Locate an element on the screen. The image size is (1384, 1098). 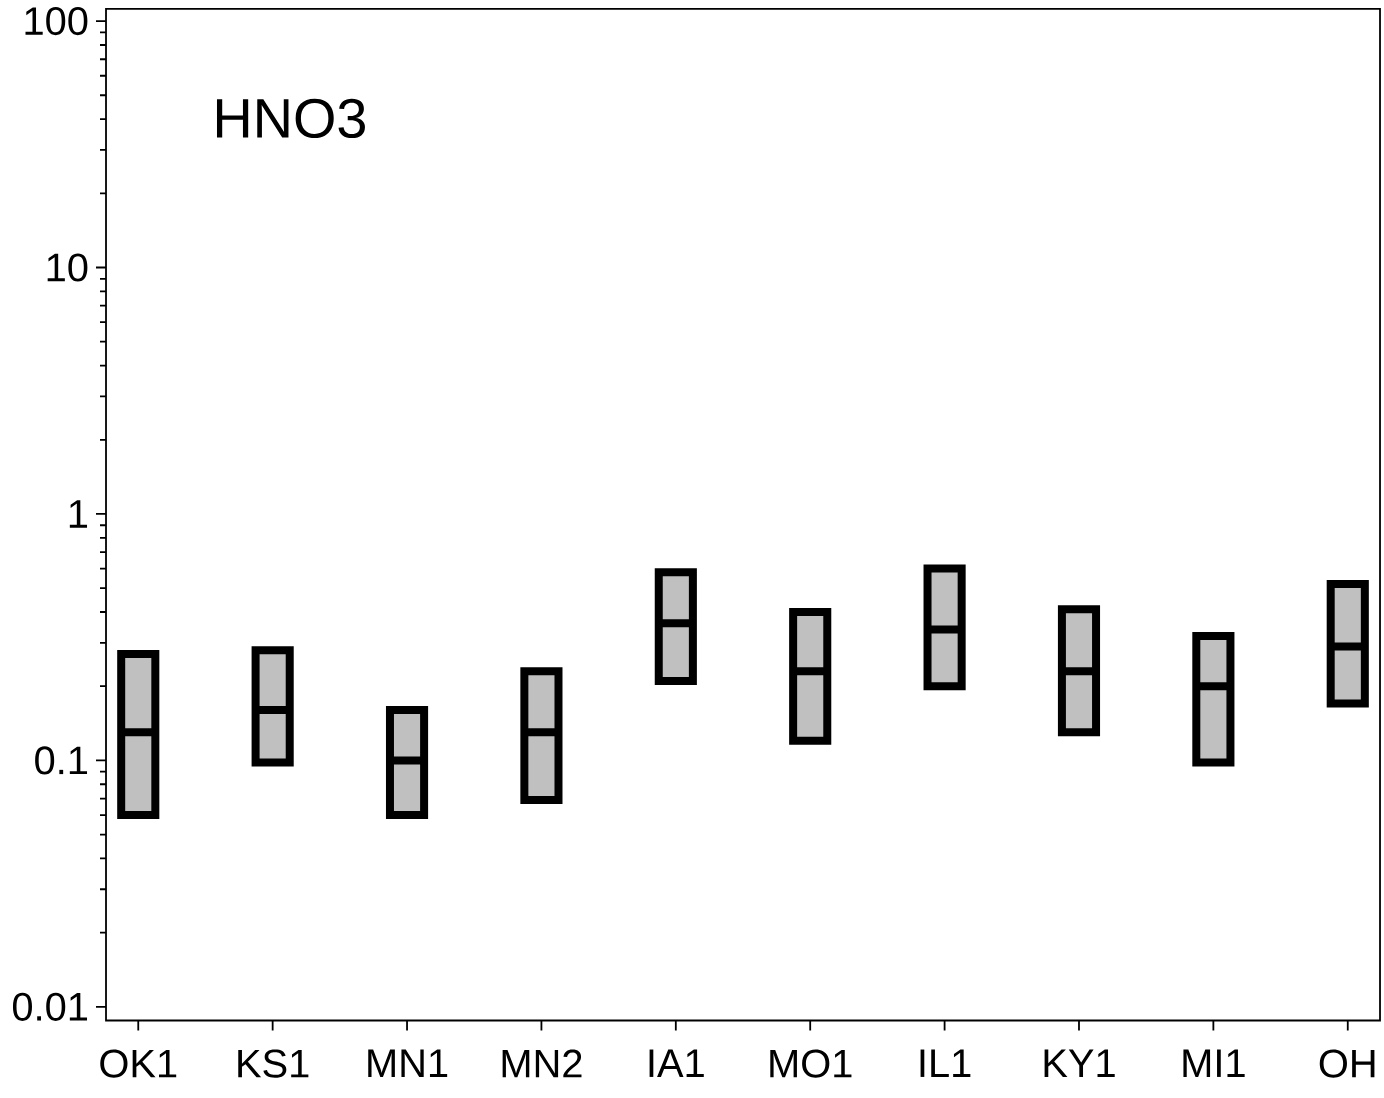
x-tick-label: MN1 is located at coordinates (408, 1063).